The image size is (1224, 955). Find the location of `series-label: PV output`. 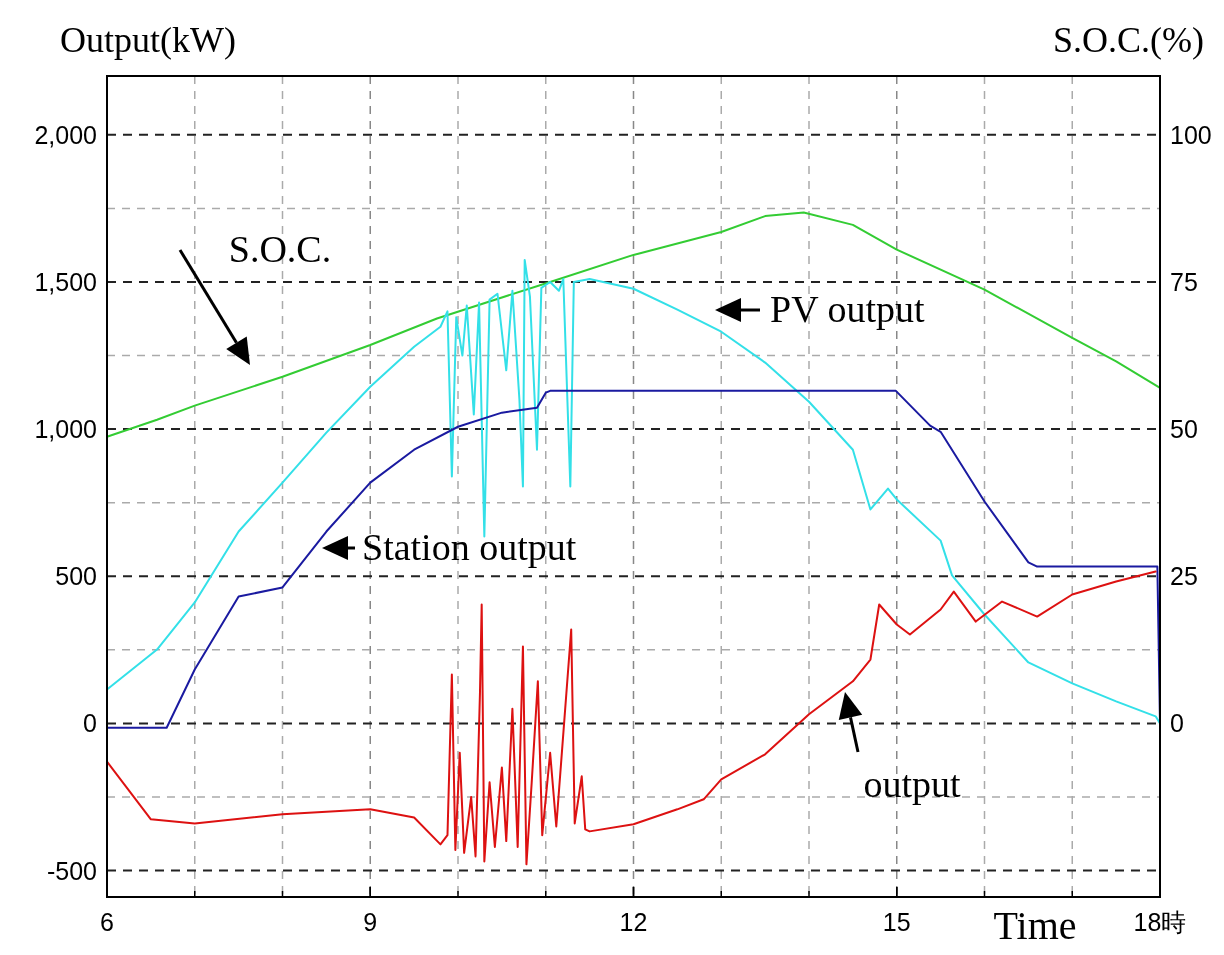

series-label: PV output is located at coordinates (847, 309).